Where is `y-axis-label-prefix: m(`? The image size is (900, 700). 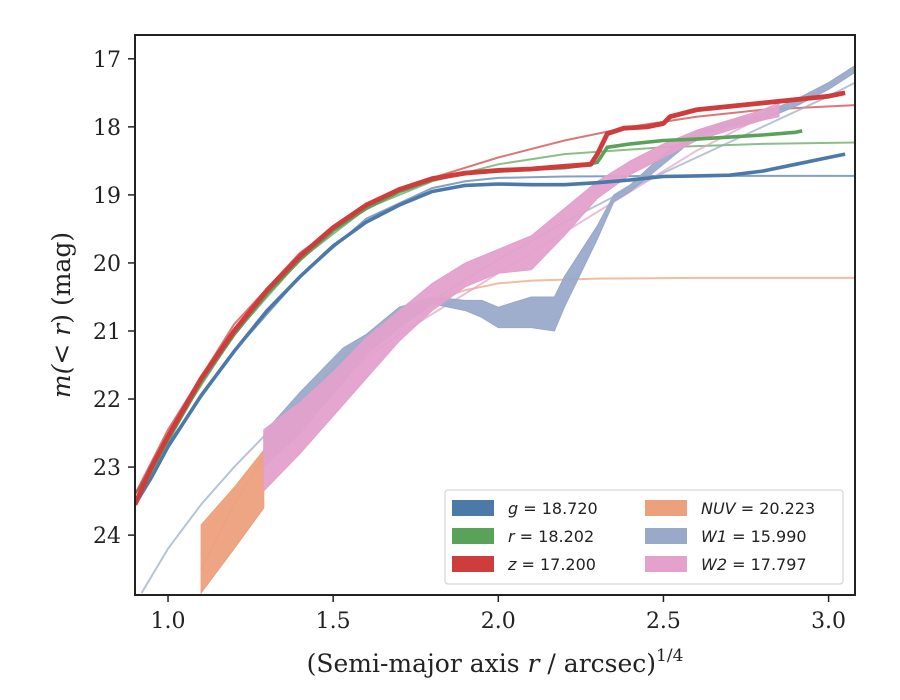 y-axis-label-prefix: m( is located at coordinates (61, 380).